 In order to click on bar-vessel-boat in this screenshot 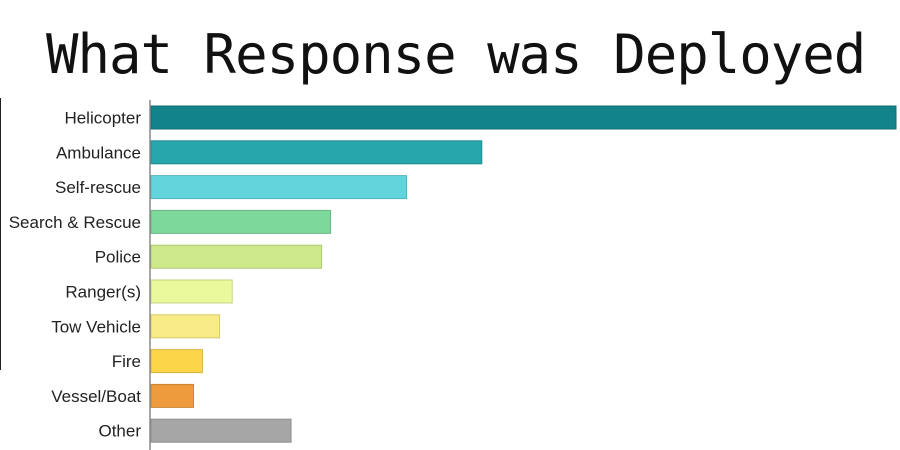, I will do `click(172, 395)`.